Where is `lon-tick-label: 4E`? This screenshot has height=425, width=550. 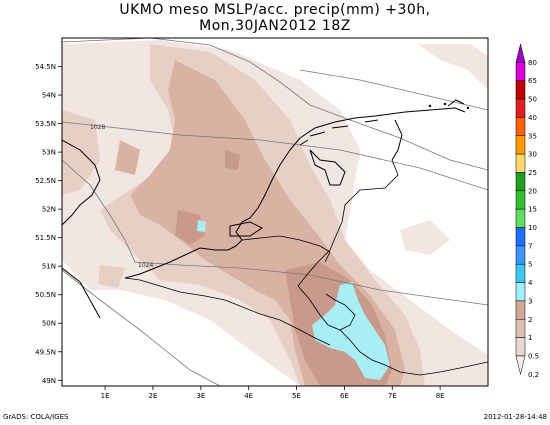 lon-tick-label: 4E is located at coordinates (248, 396).